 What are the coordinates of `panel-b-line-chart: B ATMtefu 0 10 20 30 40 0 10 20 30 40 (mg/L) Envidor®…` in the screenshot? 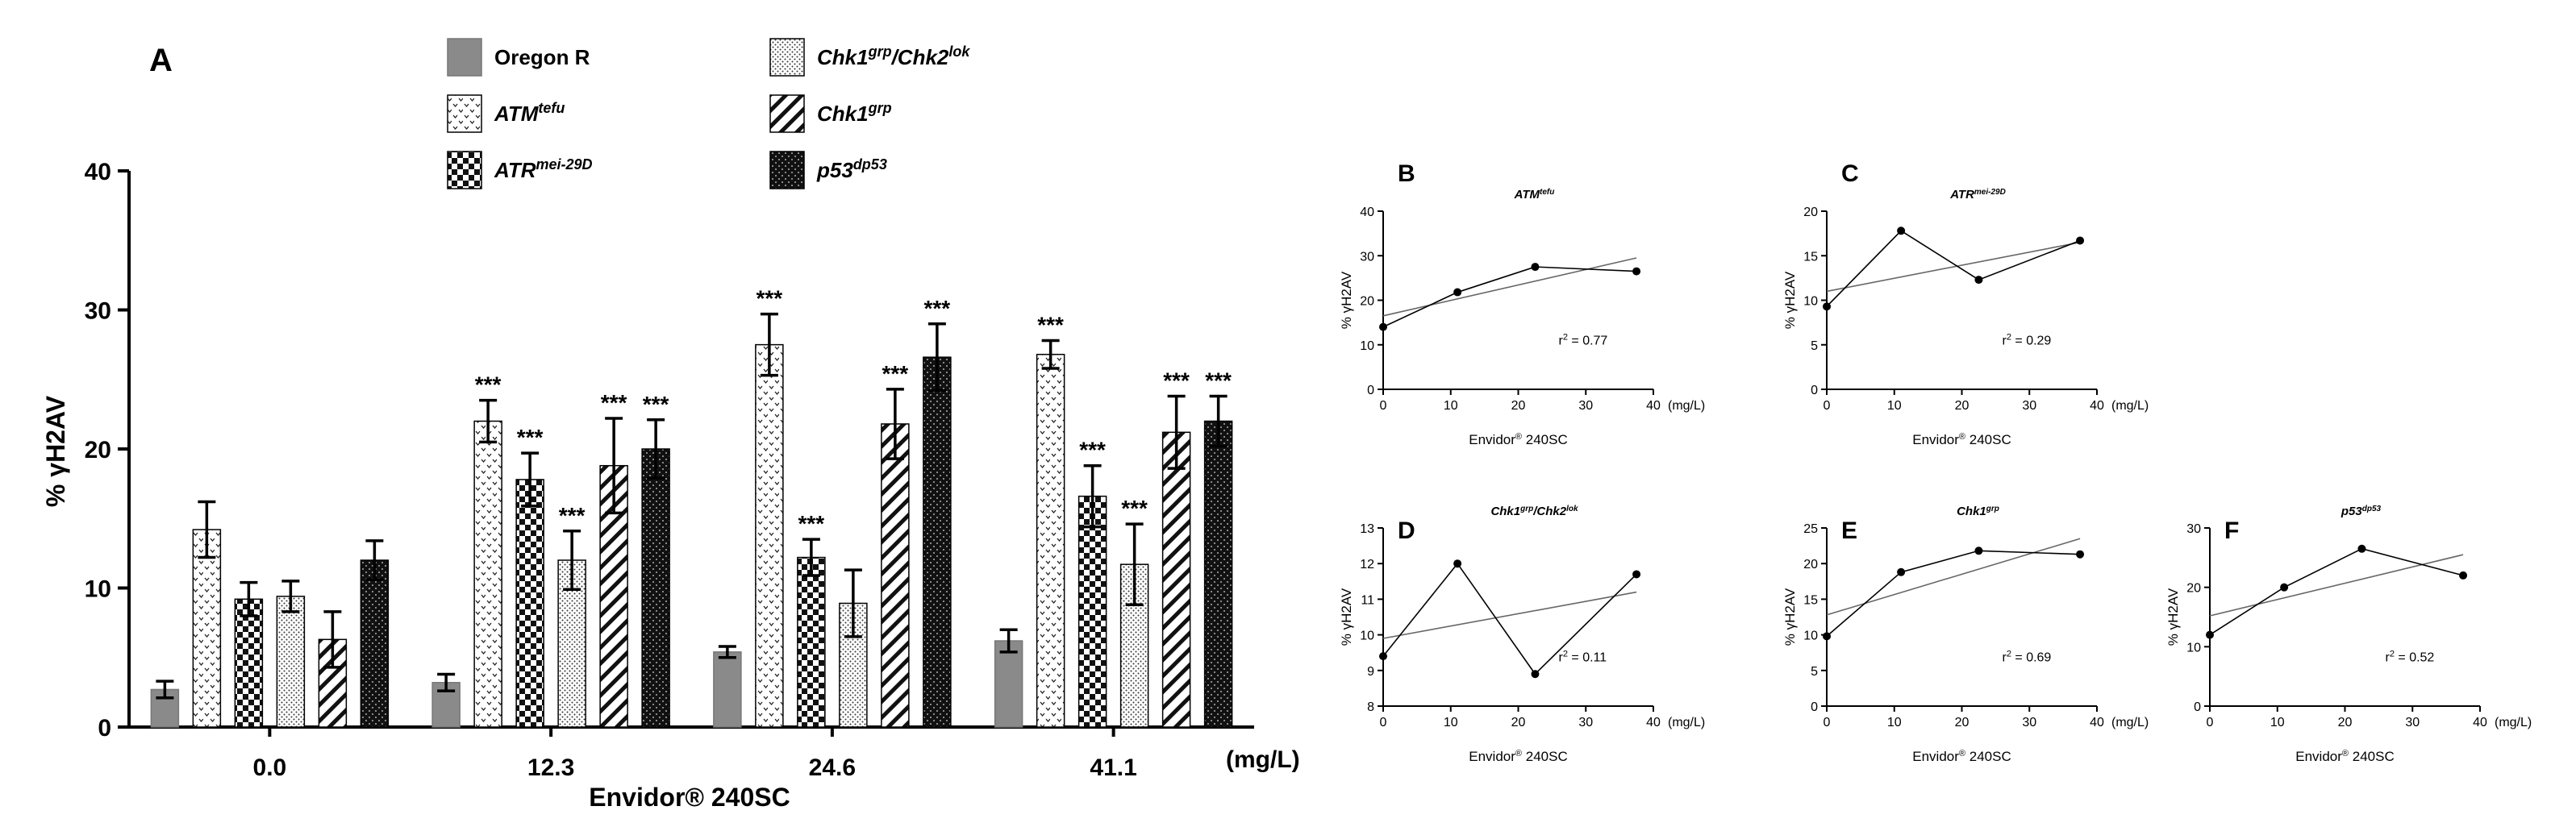 It's located at (1522, 303).